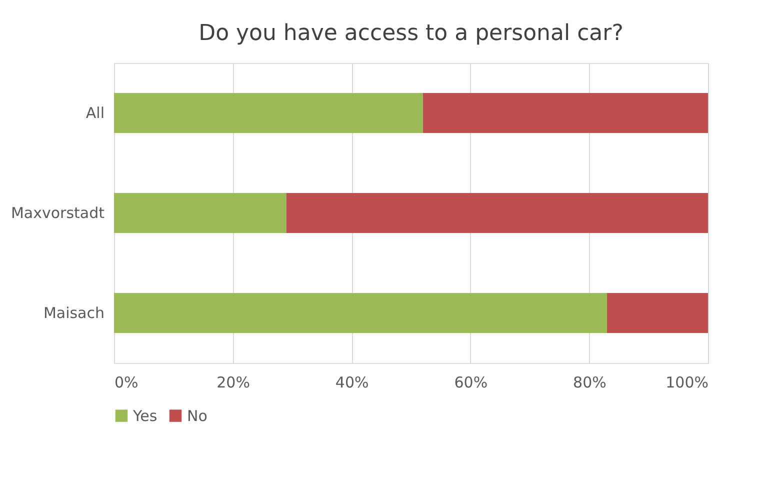  Describe the element at coordinates (126, 383) in the screenshot. I see `x-tick-label: 0%` at that location.